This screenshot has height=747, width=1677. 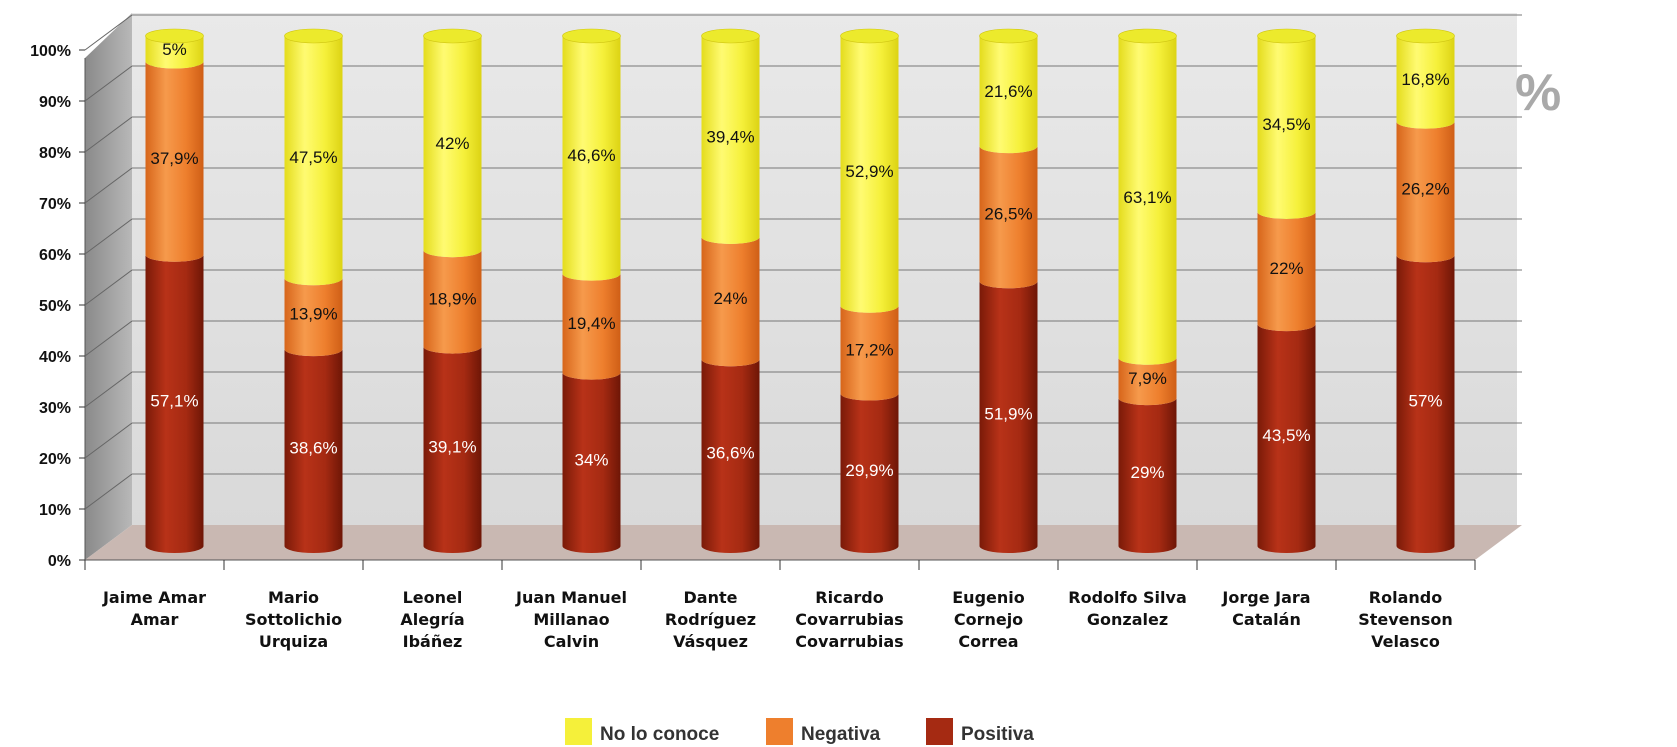 I want to click on category-label: Rodolfo Silva Gonzalez, so click(x=1127, y=608).